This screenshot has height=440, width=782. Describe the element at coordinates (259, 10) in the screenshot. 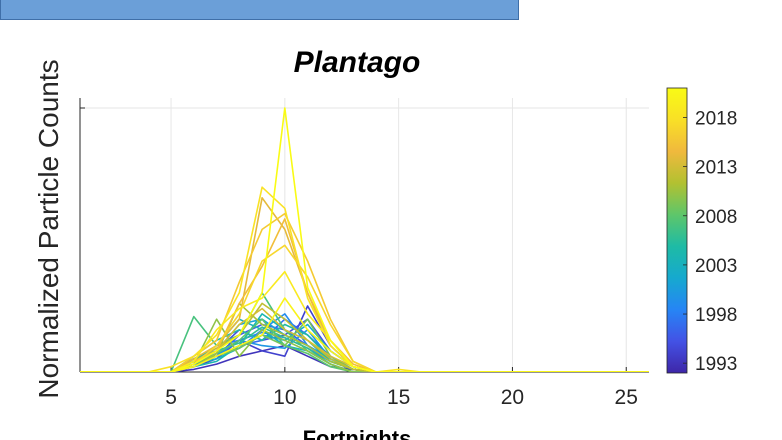

I see `header-banner` at that location.